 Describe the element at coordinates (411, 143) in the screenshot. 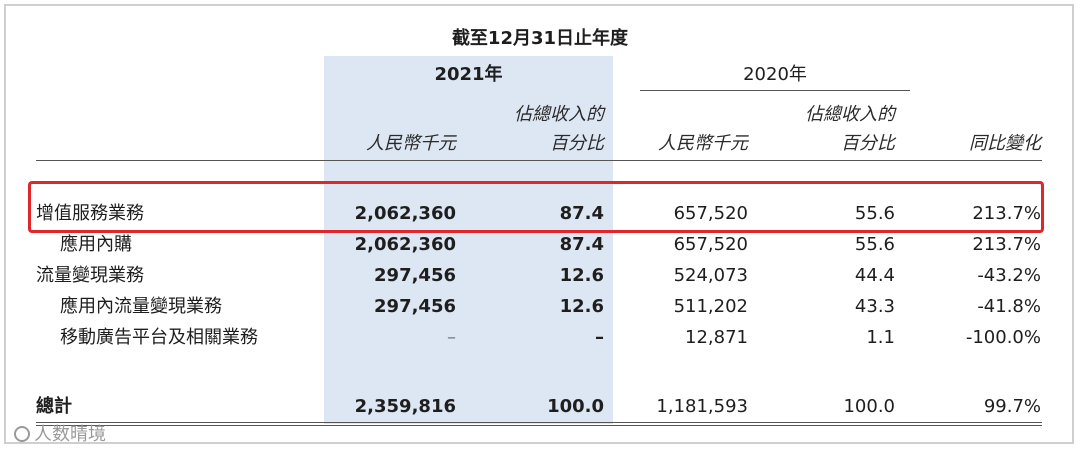

I see `col-header-rmb-2021: 人民幣千元` at that location.